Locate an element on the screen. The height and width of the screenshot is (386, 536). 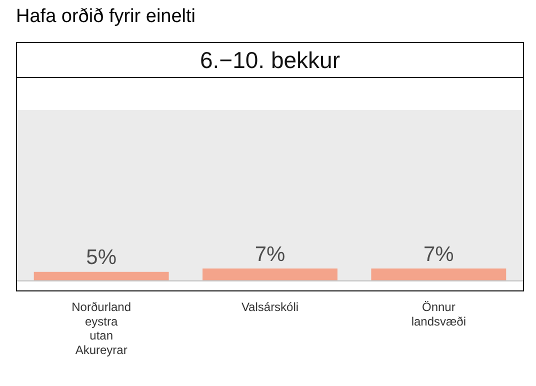
x-tick-label: Valsárskóli is located at coordinates (270, 307).